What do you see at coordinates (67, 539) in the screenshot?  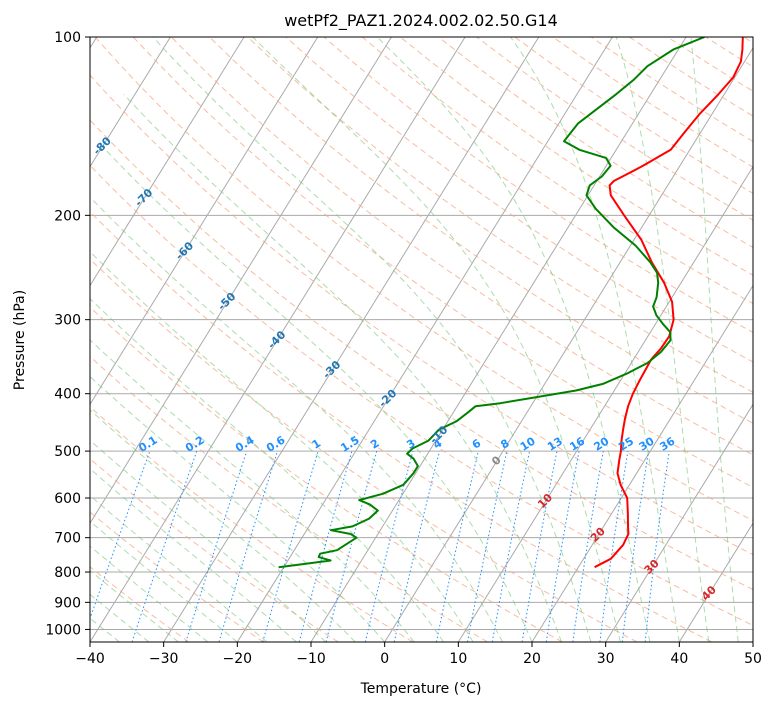 I see `y-tick-label: 700` at bounding box center [67, 539].